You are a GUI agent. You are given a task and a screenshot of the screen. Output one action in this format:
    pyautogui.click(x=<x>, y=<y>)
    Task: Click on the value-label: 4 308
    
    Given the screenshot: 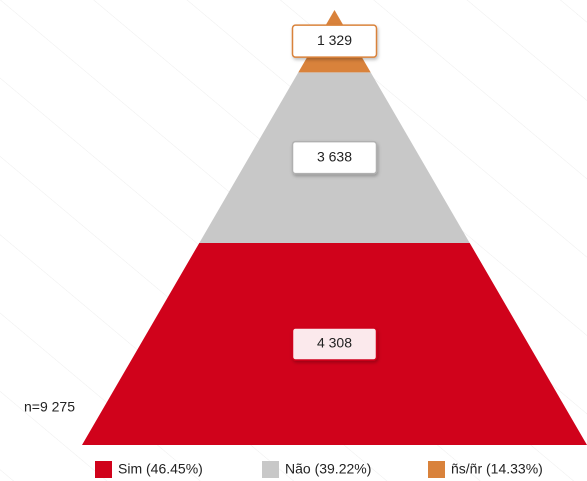 What is the action you would take?
    pyautogui.click(x=334, y=343)
    